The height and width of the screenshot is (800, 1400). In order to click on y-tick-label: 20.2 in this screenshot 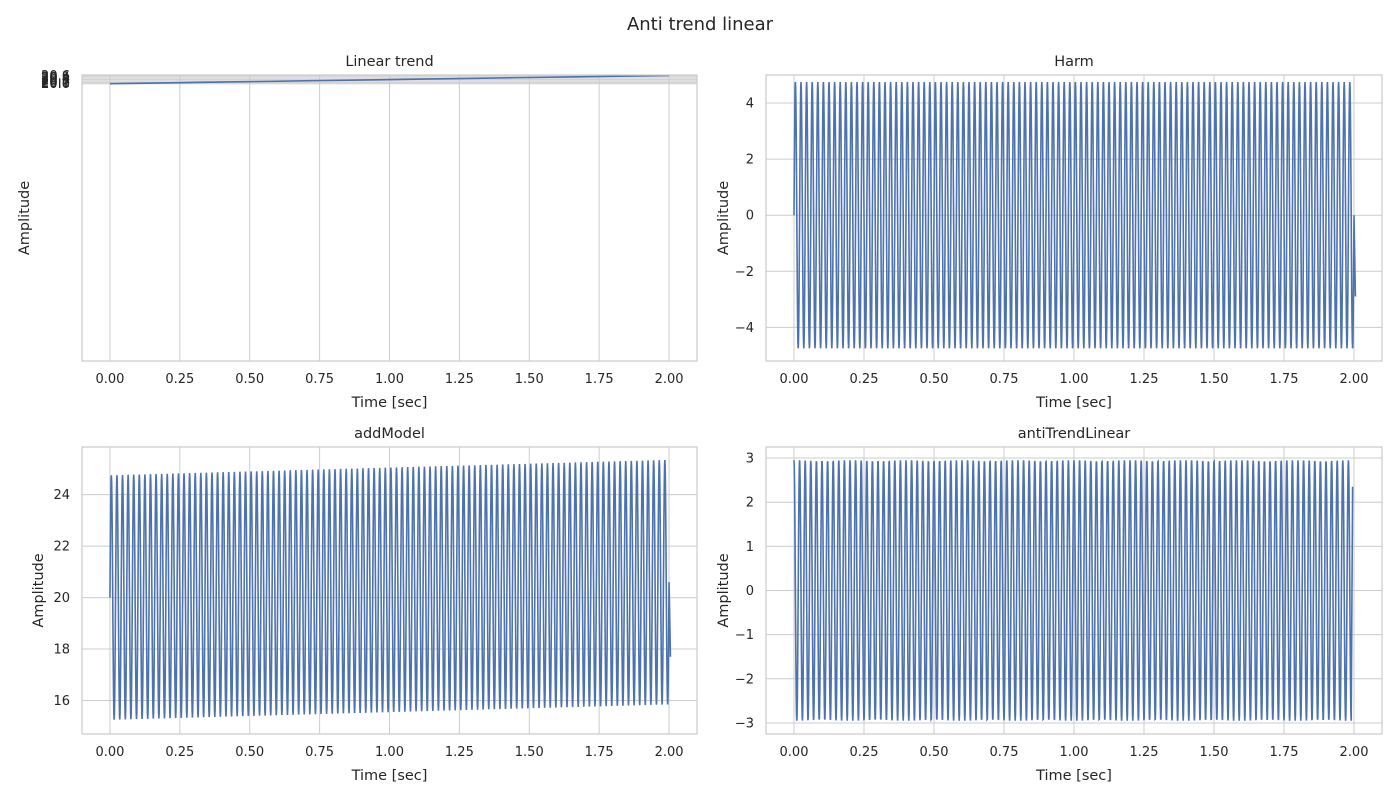, I will do `click(55, 81)`.